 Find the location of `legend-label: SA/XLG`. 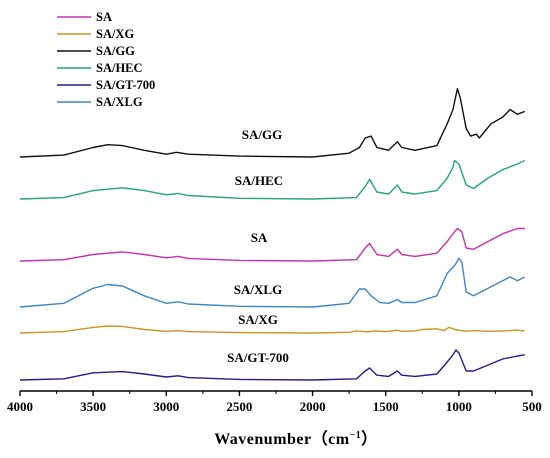

legend-label: SA/XLG is located at coordinates (119, 102).